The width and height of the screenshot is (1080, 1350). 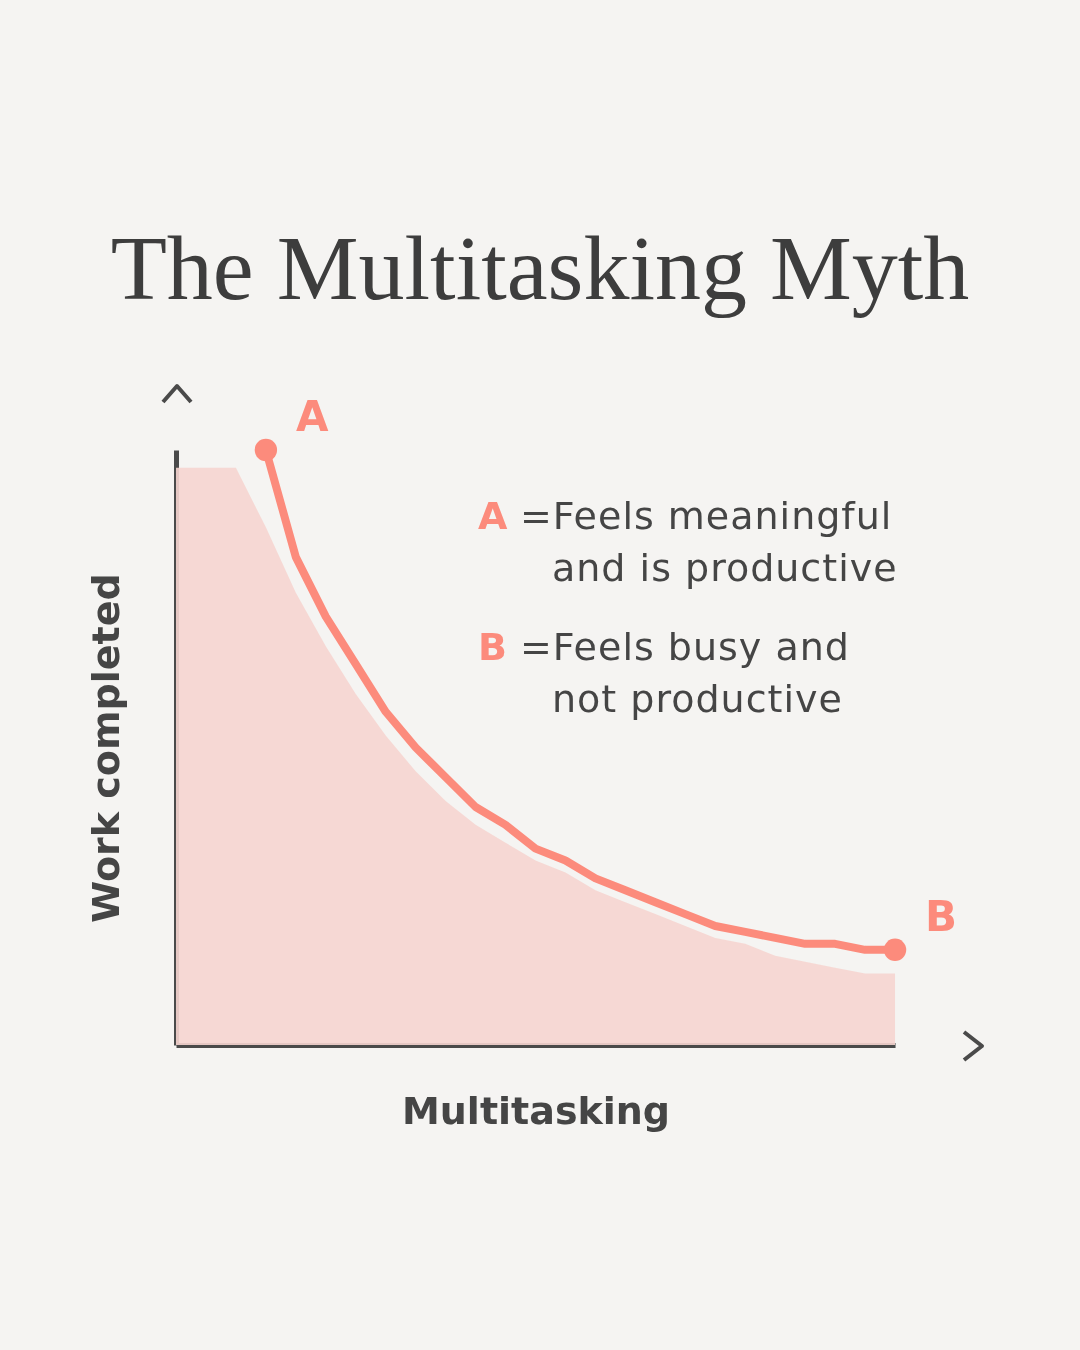 I want to click on x-axis-title: Multitasking, so click(x=536, y=1110).